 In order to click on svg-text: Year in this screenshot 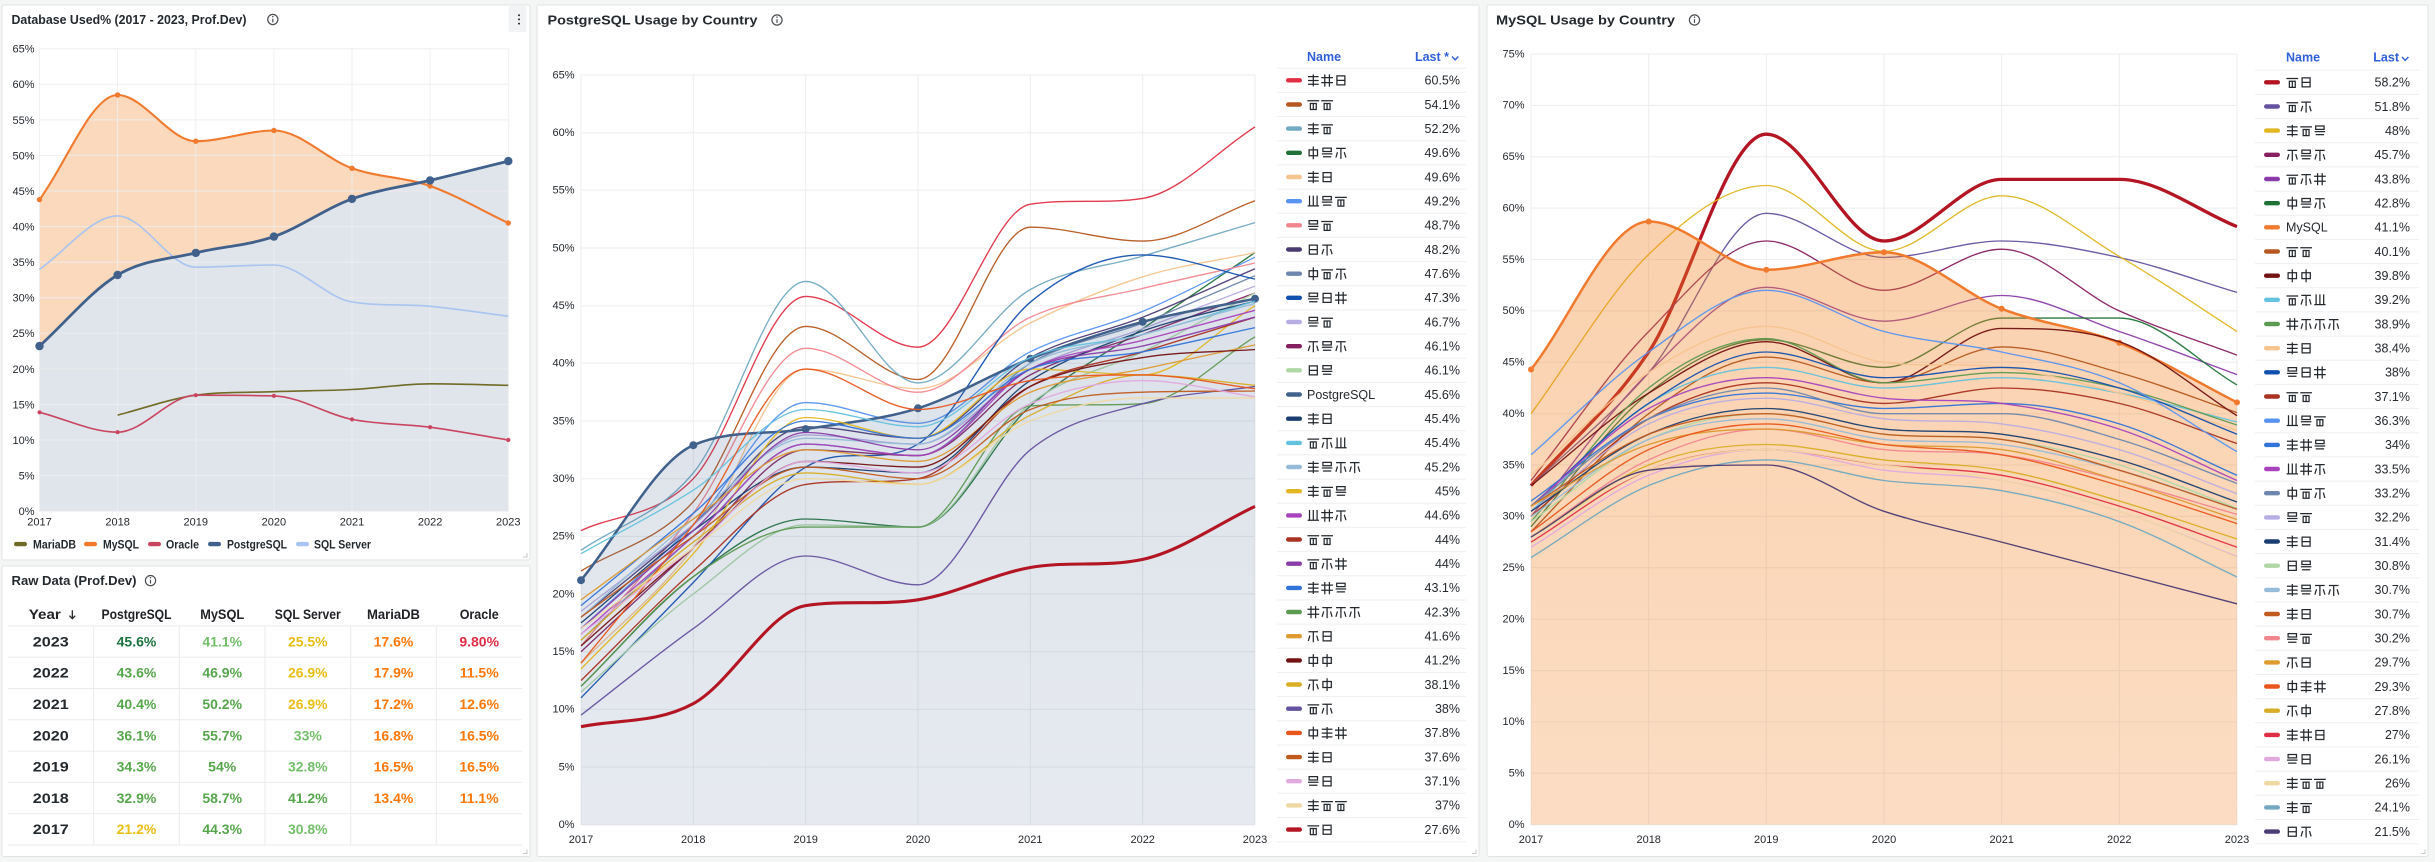, I will do `click(45, 614)`.